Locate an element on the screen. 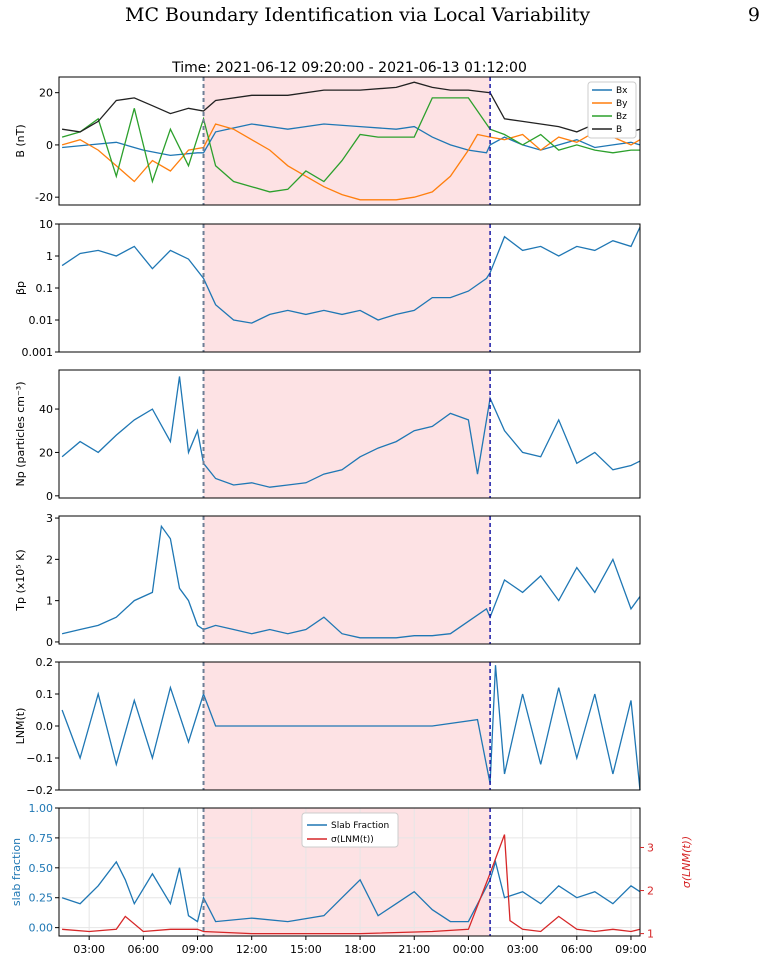 The width and height of the screenshot is (768, 956). y-axis-label: B (nT) is located at coordinates (20, 140).